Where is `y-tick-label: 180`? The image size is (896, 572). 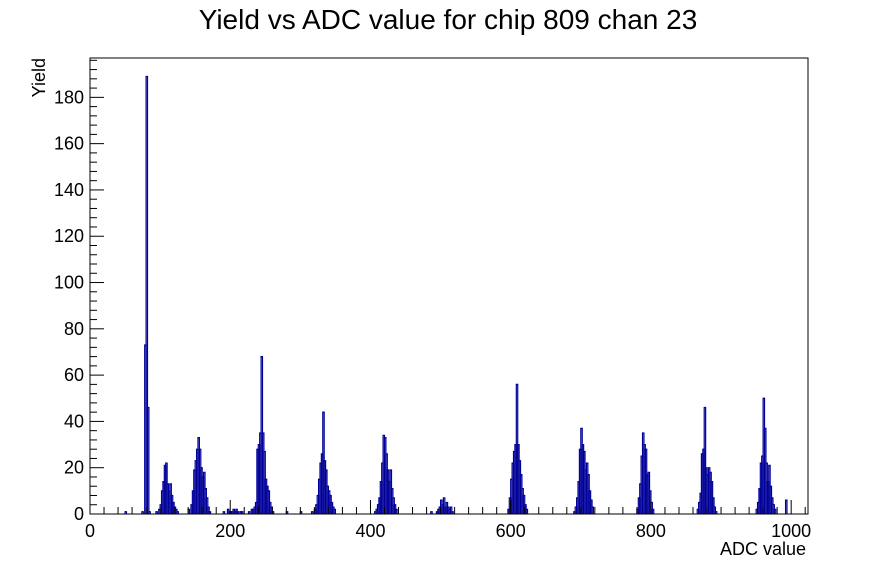
y-tick-label: 180 is located at coordinates (69, 97).